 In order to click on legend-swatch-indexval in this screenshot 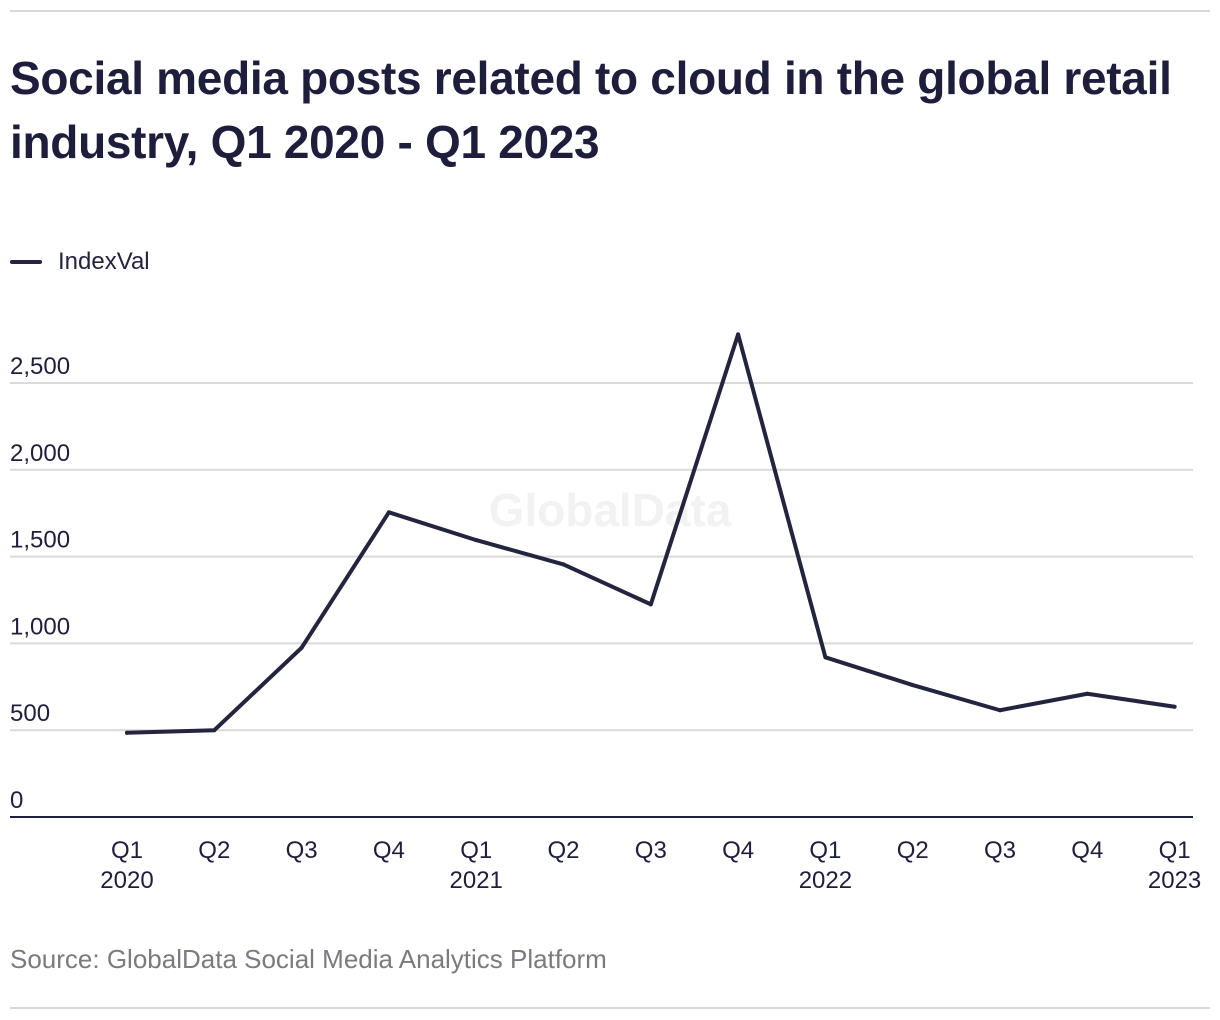, I will do `click(26, 262)`.